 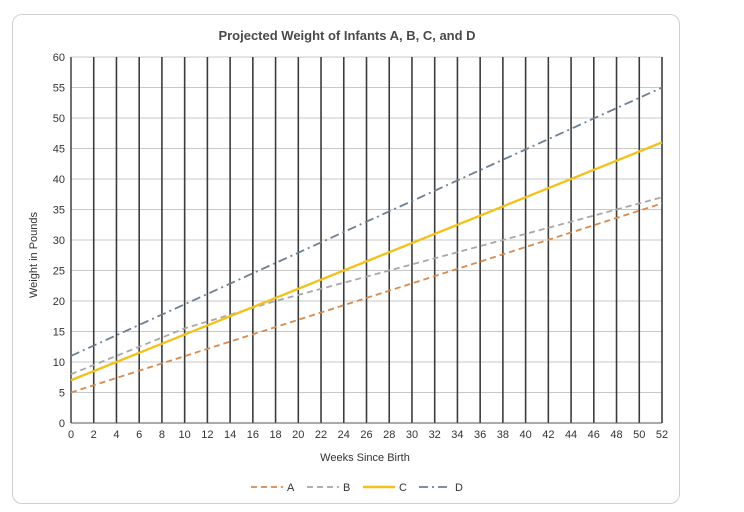 I want to click on x-tick-label: 12, so click(x=207, y=435).